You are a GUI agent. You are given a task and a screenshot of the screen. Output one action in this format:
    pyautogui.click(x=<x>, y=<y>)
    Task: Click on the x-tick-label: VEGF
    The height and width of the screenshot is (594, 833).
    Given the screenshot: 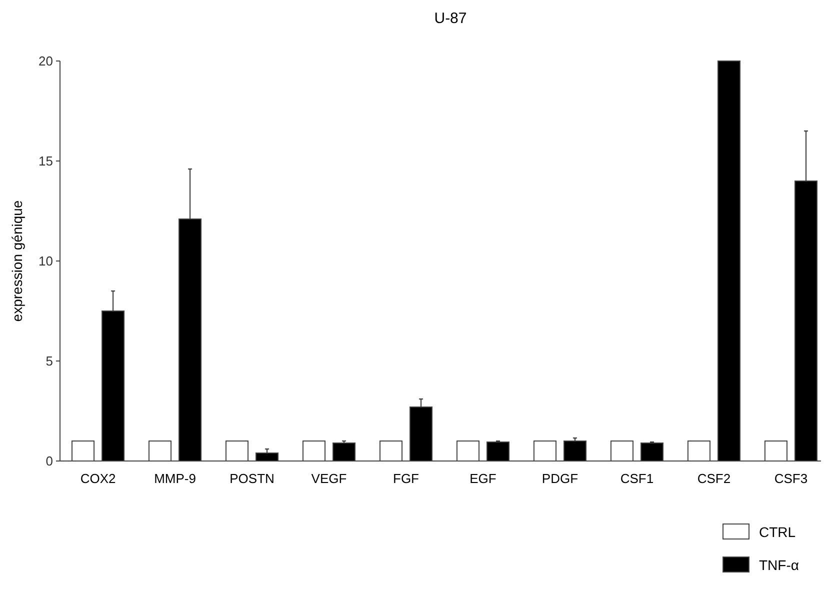 What is the action you would take?
    pyautogui.click(x=329, y=478)
    